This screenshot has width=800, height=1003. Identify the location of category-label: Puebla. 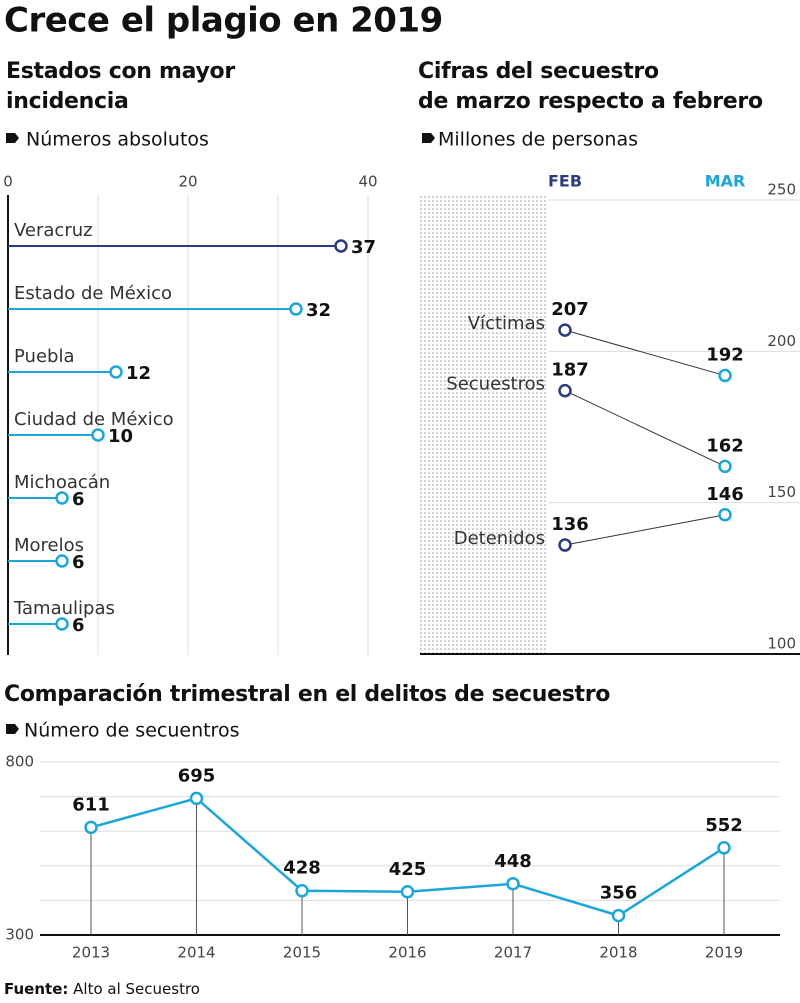
(44, 356).